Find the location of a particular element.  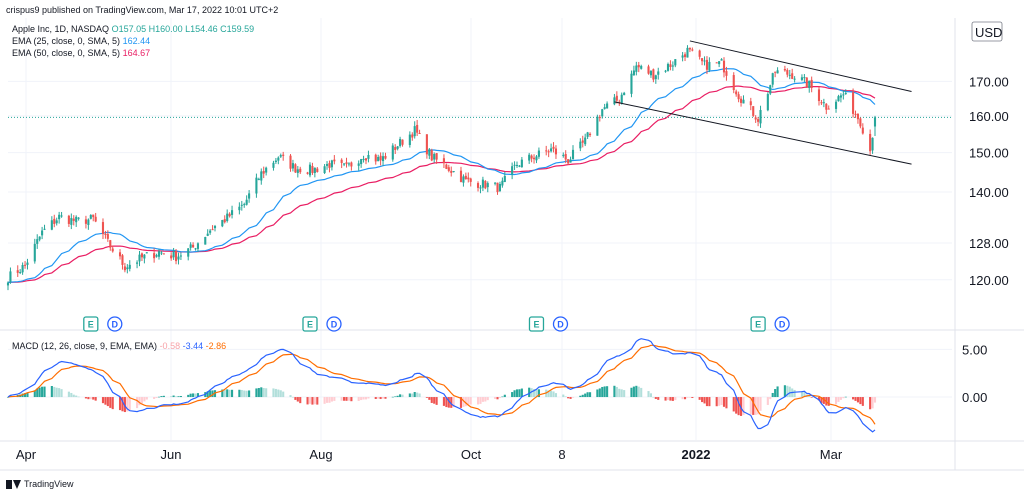

footer-label: TradingView is located at coordinates (49, 484).